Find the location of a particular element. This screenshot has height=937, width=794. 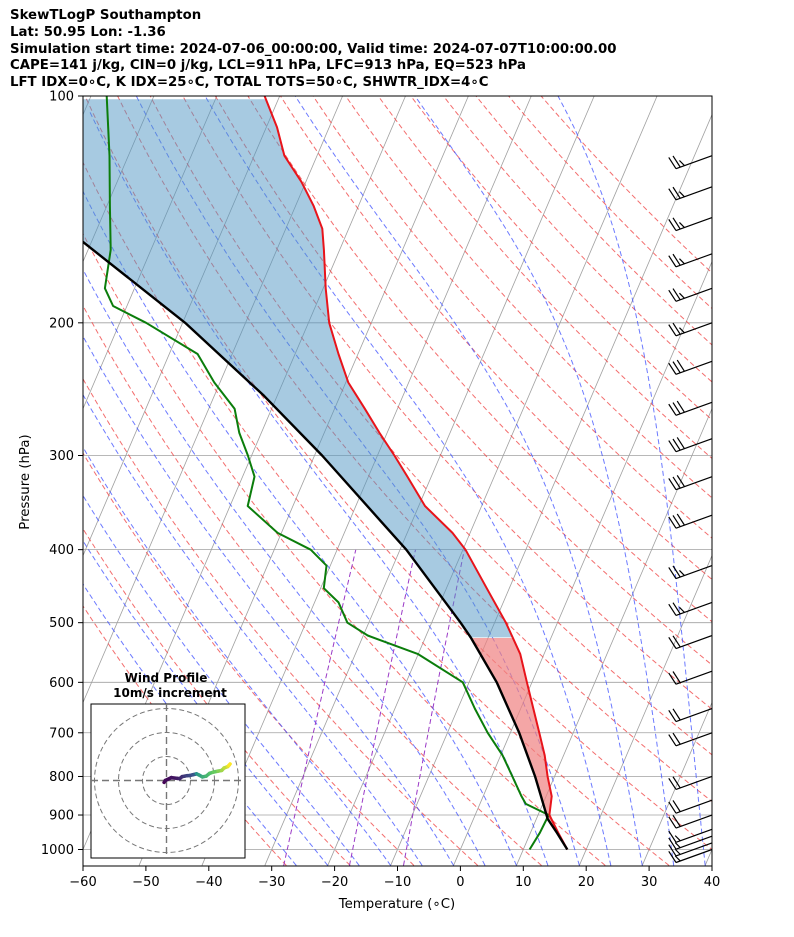

x-tick-label: −30 is located at coordinates (271, 882).